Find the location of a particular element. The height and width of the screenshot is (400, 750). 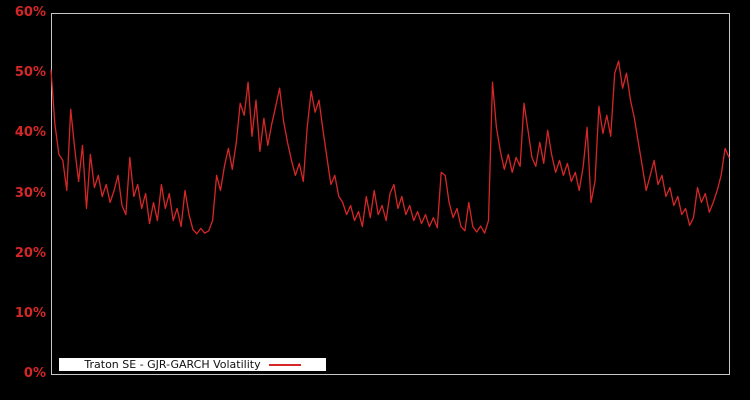

y-tick-label: 50% is located at coordinates (30, 73).